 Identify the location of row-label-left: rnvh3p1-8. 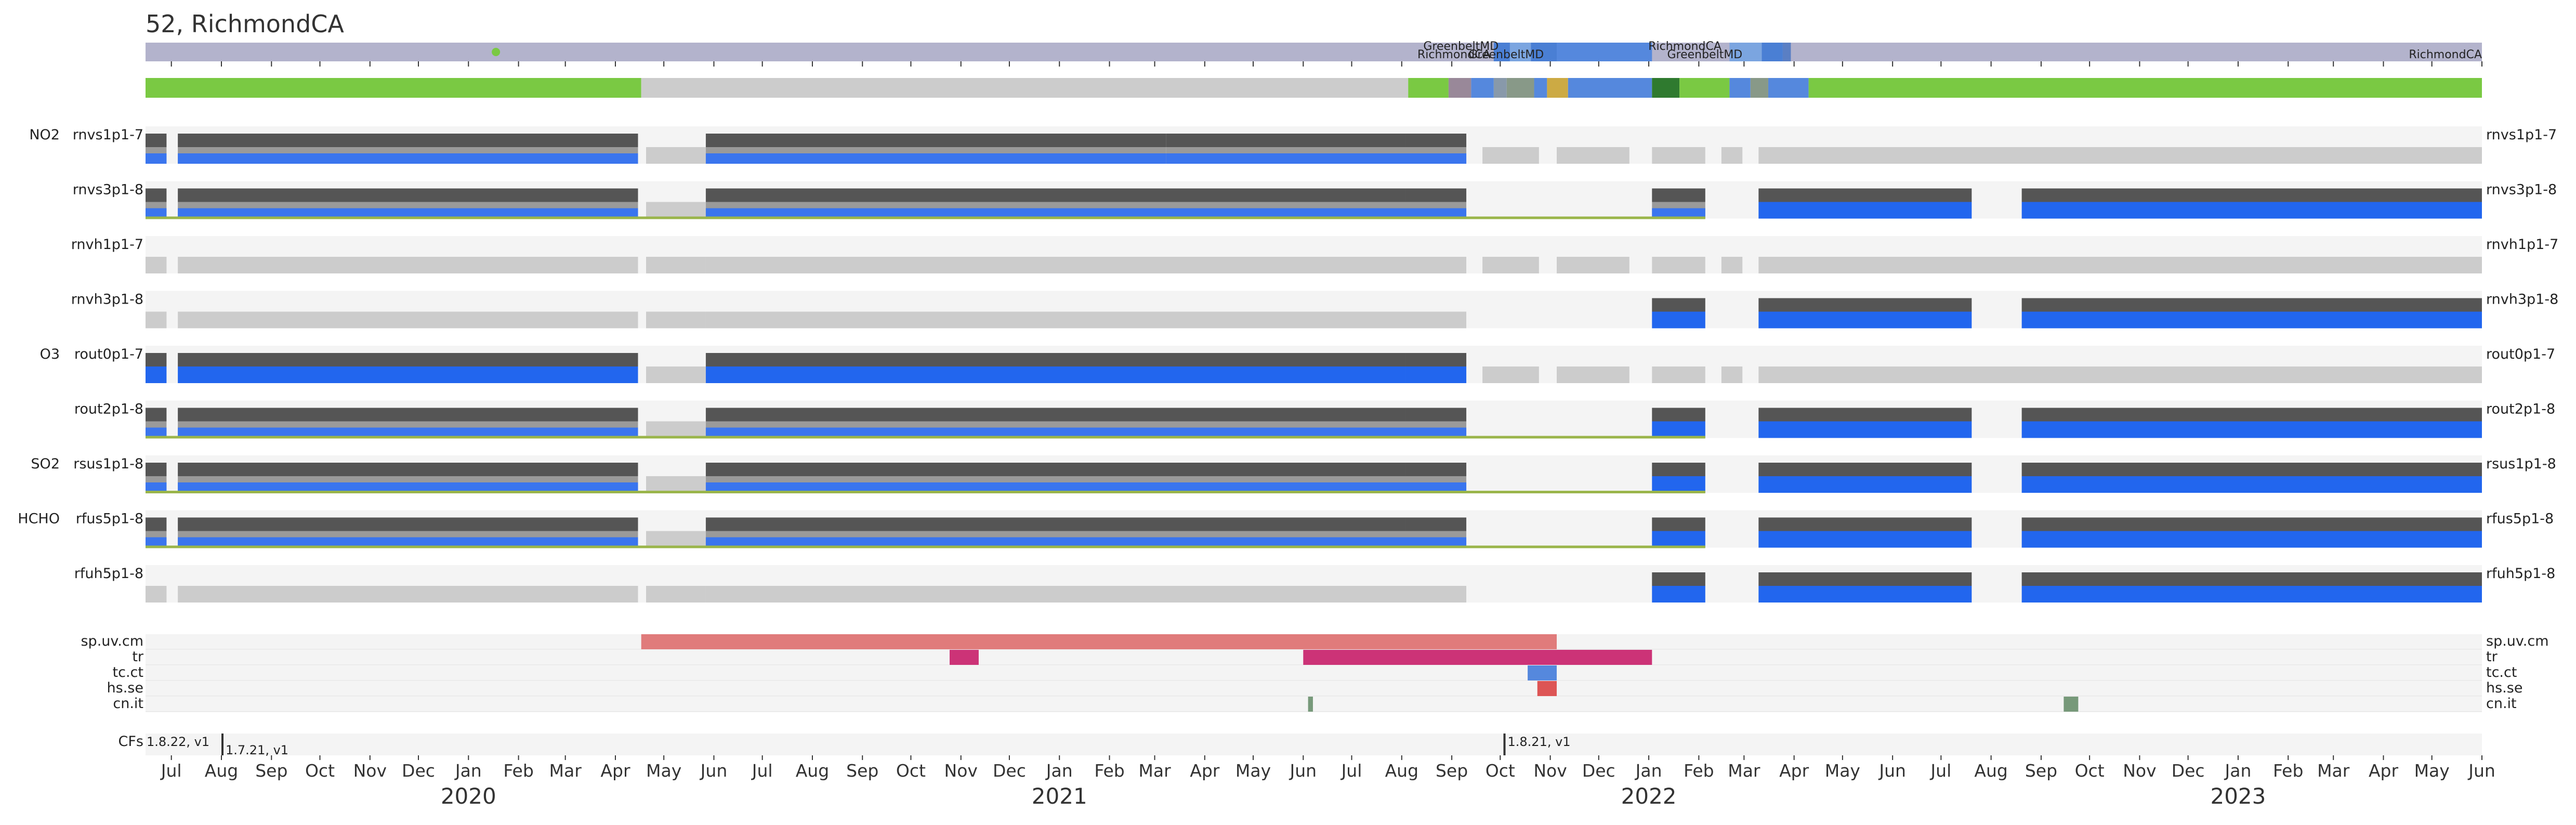
(107, 300).